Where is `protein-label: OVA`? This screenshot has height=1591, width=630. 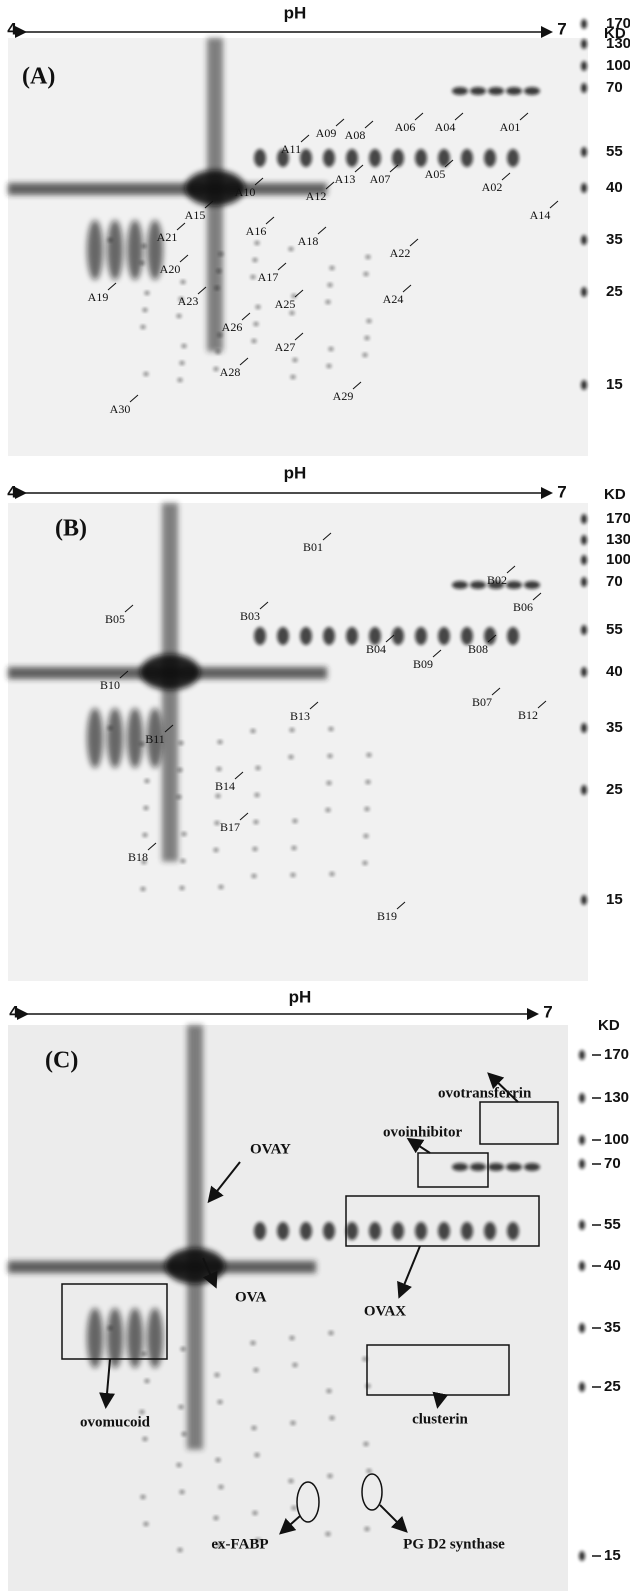
protein-label: OVA is located at coordinates (251, 1297).